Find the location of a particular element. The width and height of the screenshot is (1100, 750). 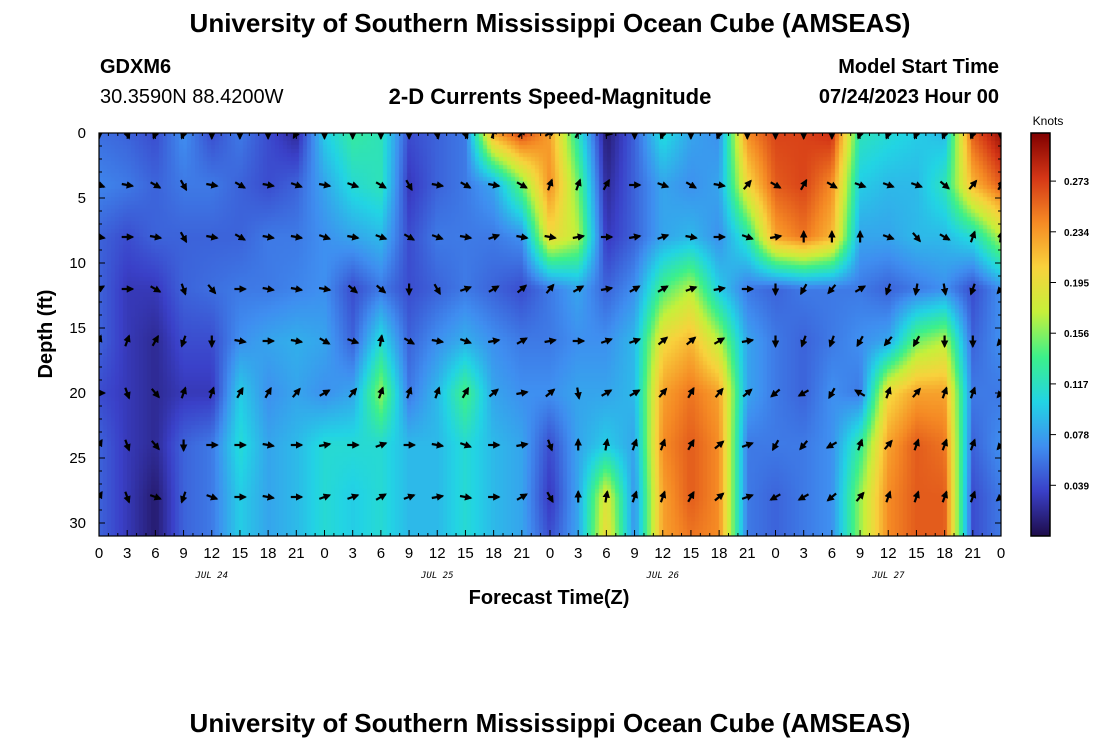

colorbar-tick-label: 0.117 is located at coordinates (1076, 385).